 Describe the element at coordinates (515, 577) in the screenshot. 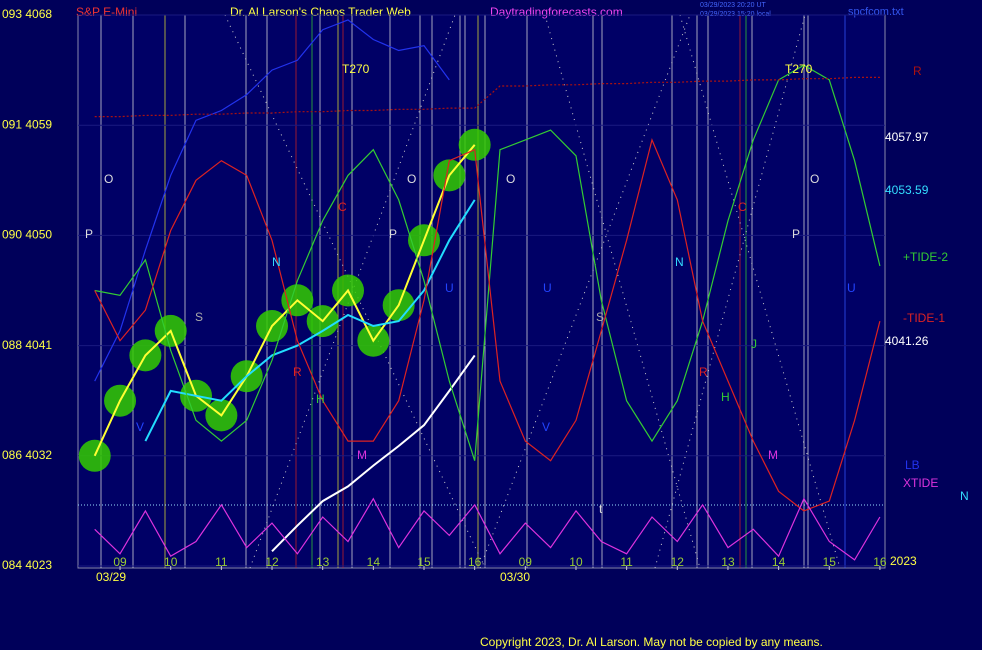

I see `date-label: 03/30` at that location.